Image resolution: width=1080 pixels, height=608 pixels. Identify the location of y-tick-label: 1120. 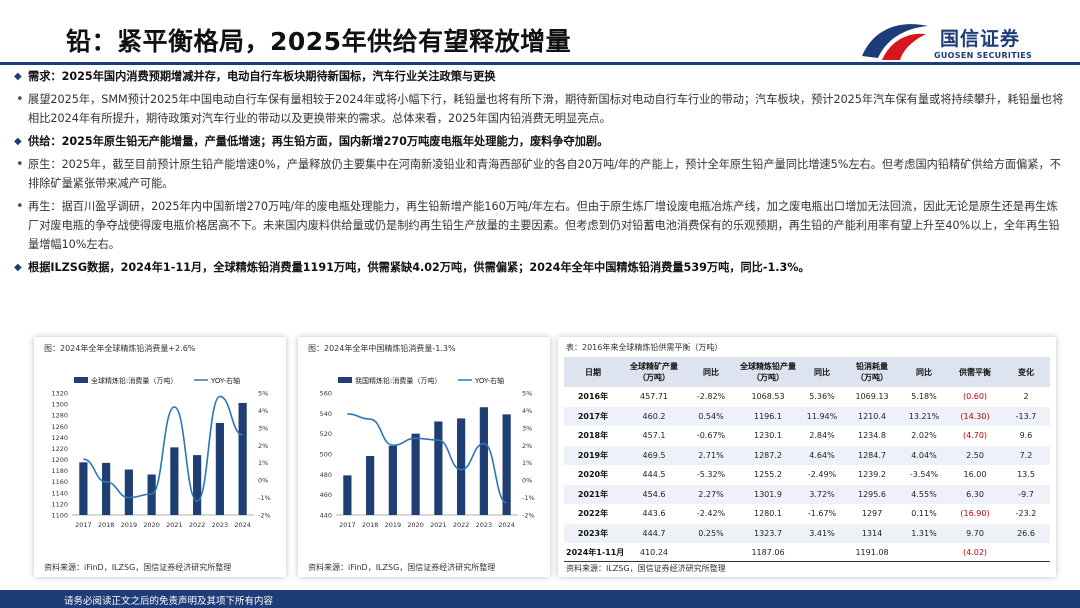
(59, 504).